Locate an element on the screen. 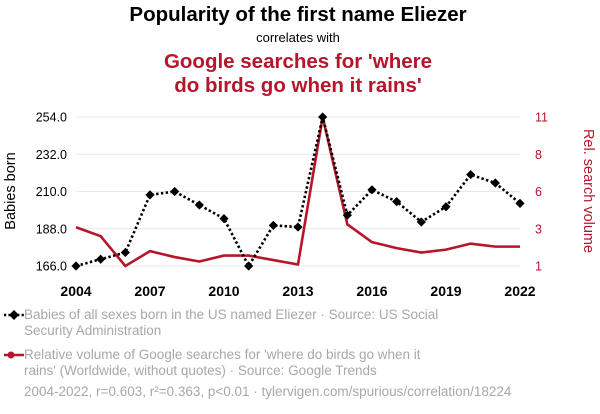 This screenshot has height=414, width=600. y-left-tick-label: 166.0 is located at coordinates (51, 267).